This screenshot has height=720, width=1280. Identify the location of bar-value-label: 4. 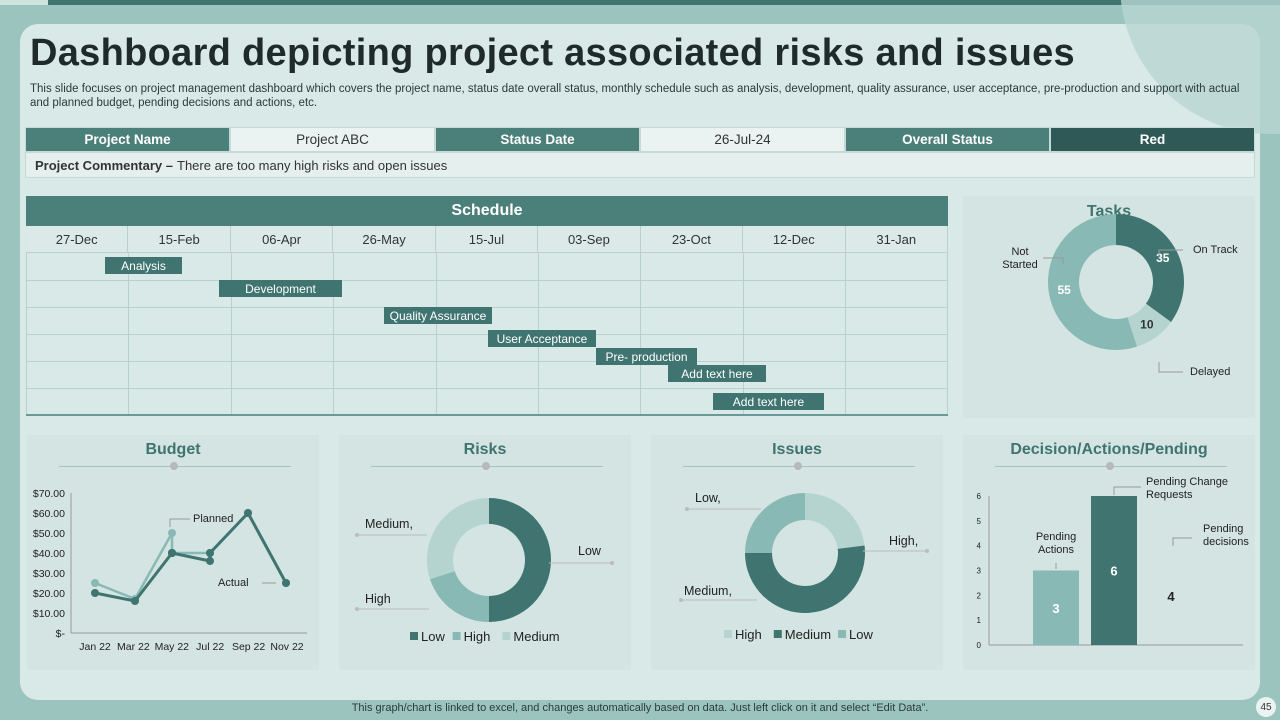
(1171, 596).